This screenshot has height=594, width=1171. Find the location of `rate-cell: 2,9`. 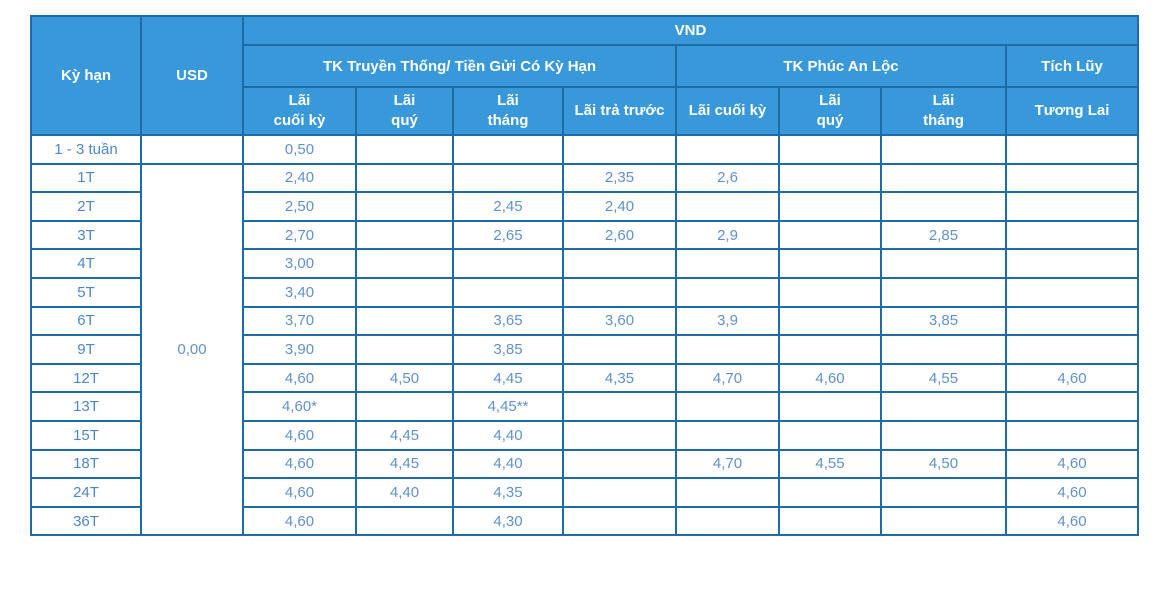

rate-cell: 2,9 is located at coordinates (727, 235).